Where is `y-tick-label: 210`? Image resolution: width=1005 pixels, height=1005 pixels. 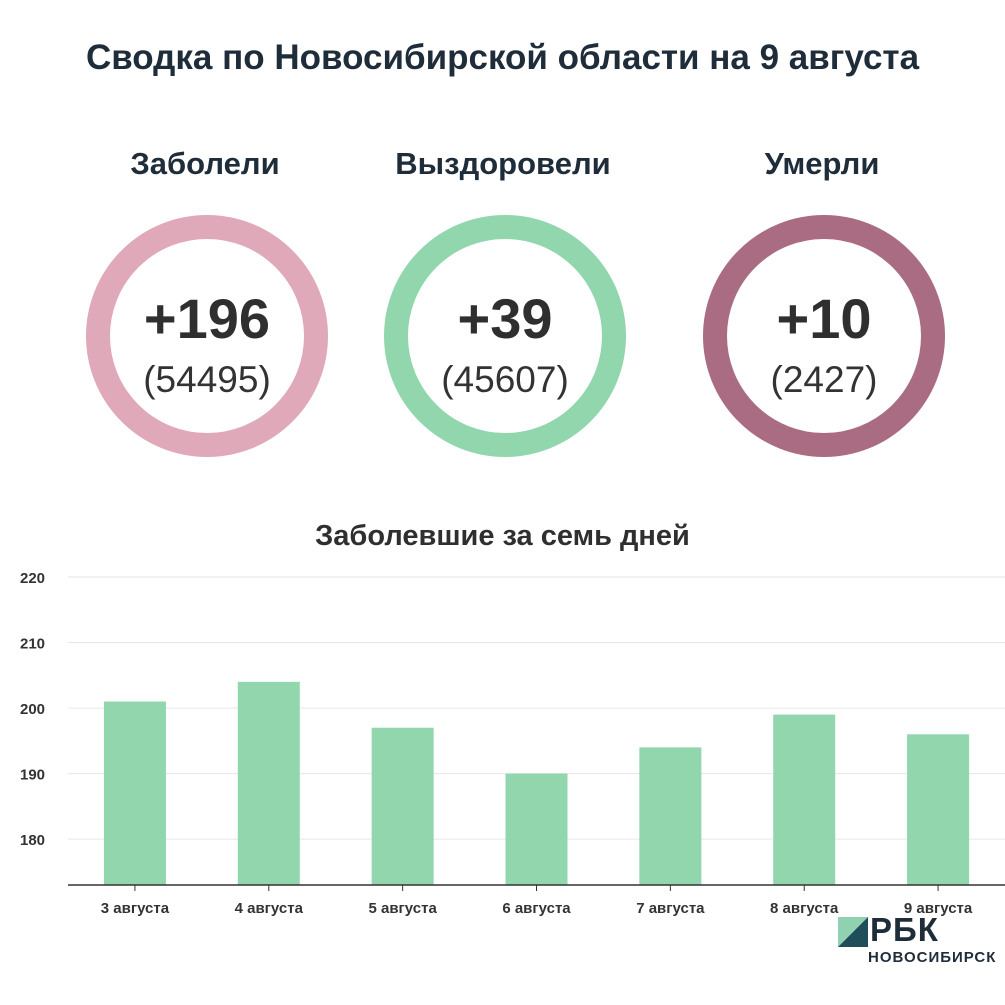
y-tick-label: 210 is located at coordinates (32, 644).